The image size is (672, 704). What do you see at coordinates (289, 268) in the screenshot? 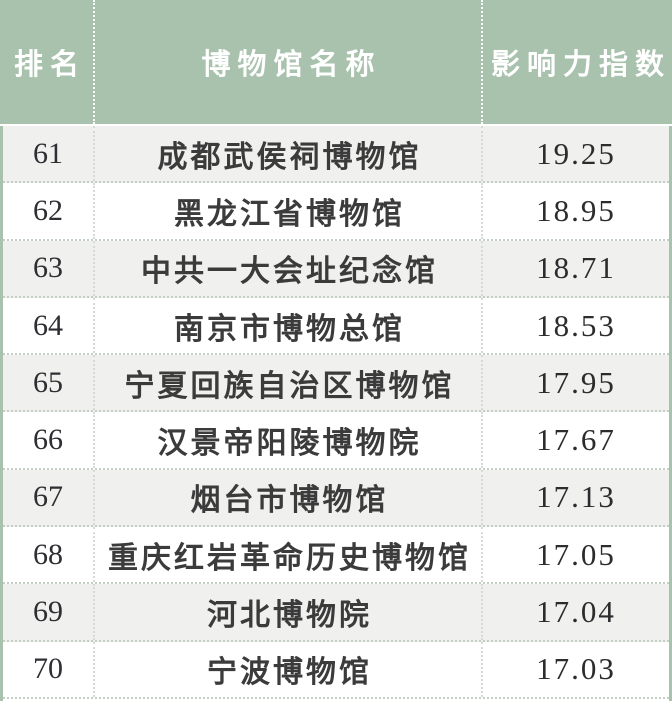
I see `museum-name-cell: 中共一大会址纪念馆` at bounding box center [289, 268].